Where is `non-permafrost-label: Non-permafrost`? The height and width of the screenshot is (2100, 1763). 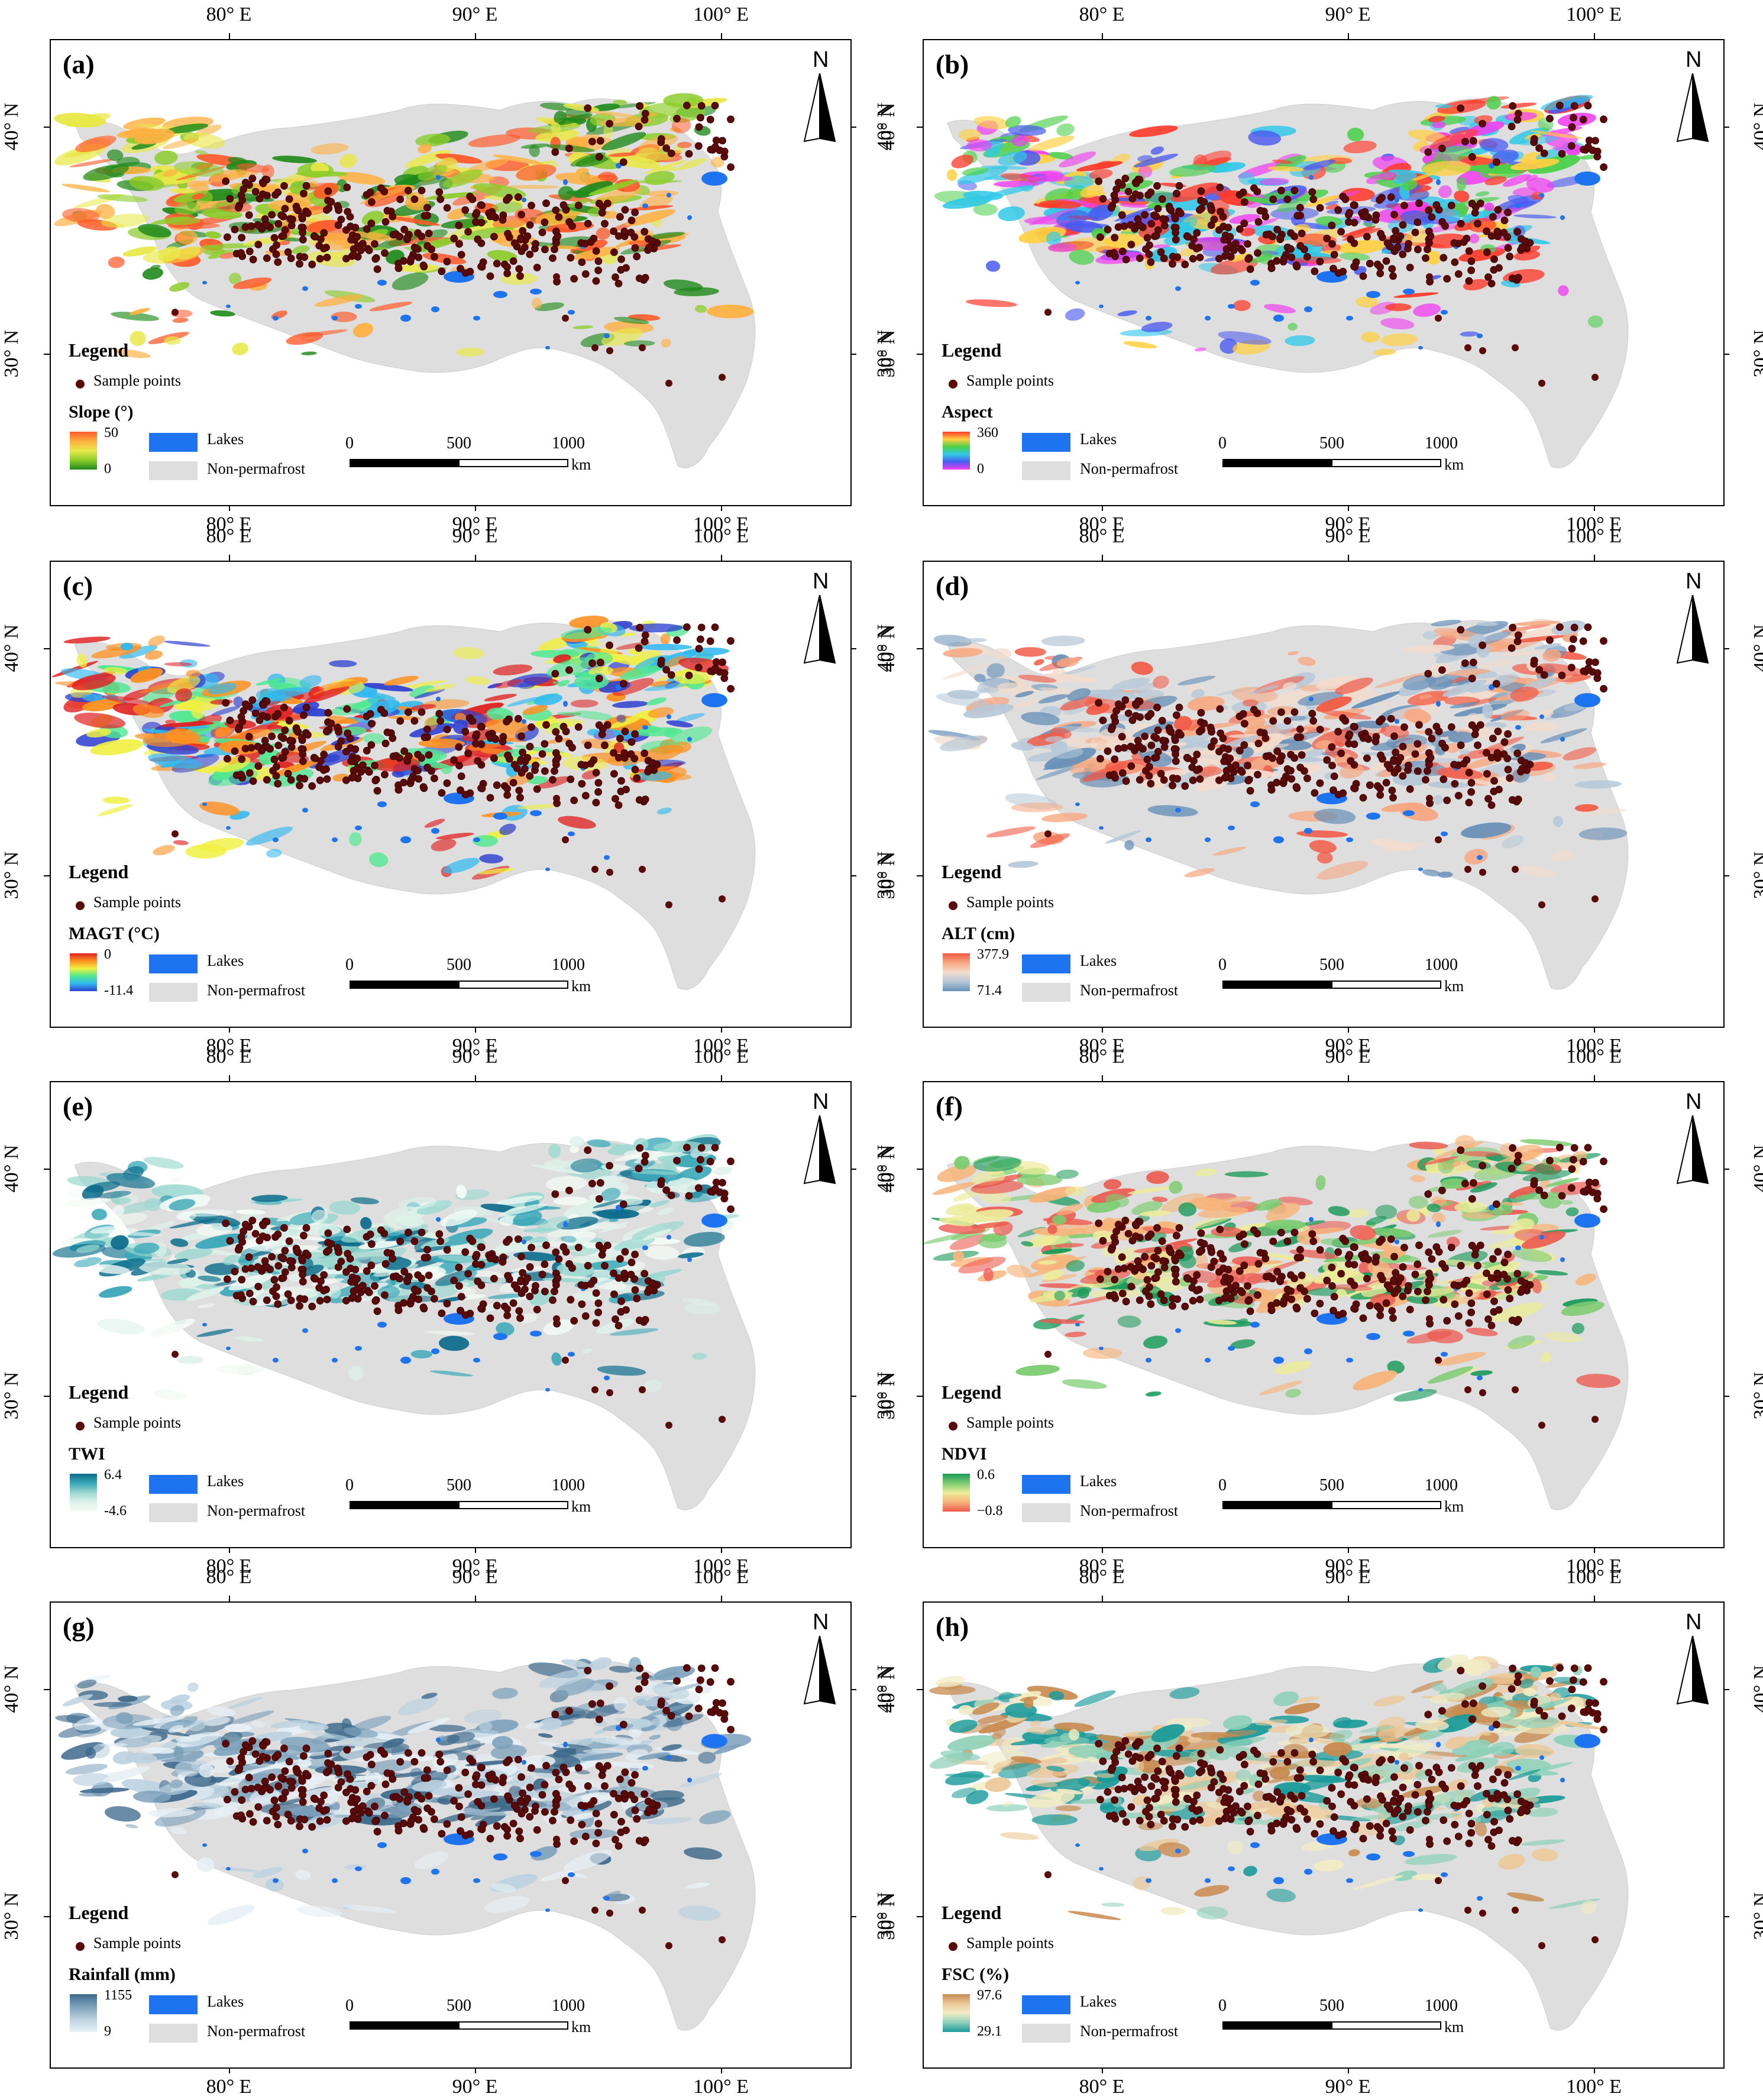
non-permafrost-label: Non-permafrost is located at coordinates (256, 1511).